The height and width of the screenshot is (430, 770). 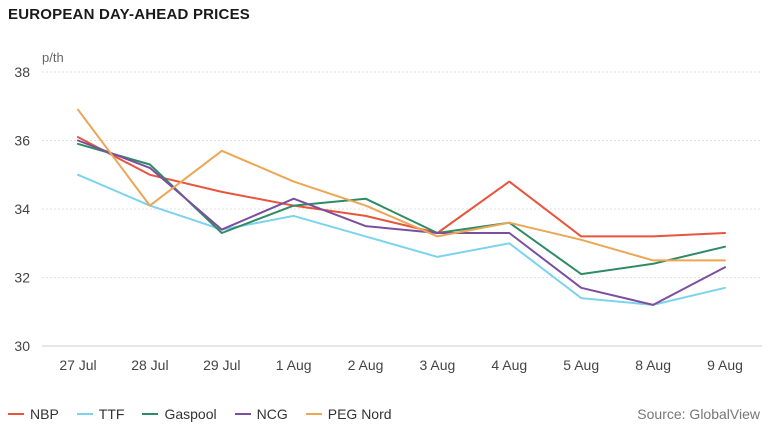 I want to click on x-tick-label: 1 Aug, so click(x=294, y=365).